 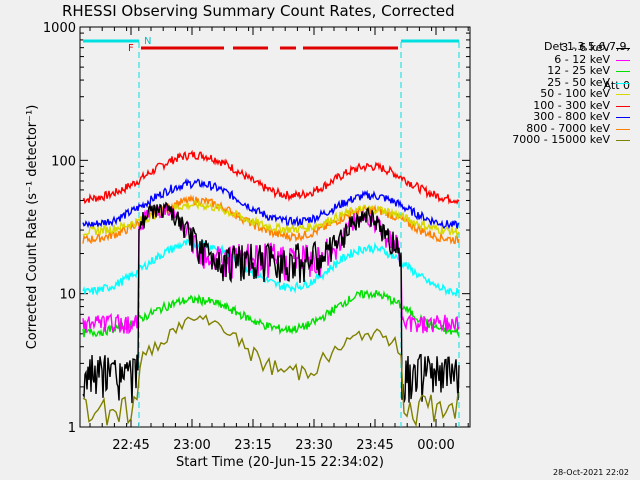 I want to click on x-tick-label: 22:45, so click(x=130, y=445).